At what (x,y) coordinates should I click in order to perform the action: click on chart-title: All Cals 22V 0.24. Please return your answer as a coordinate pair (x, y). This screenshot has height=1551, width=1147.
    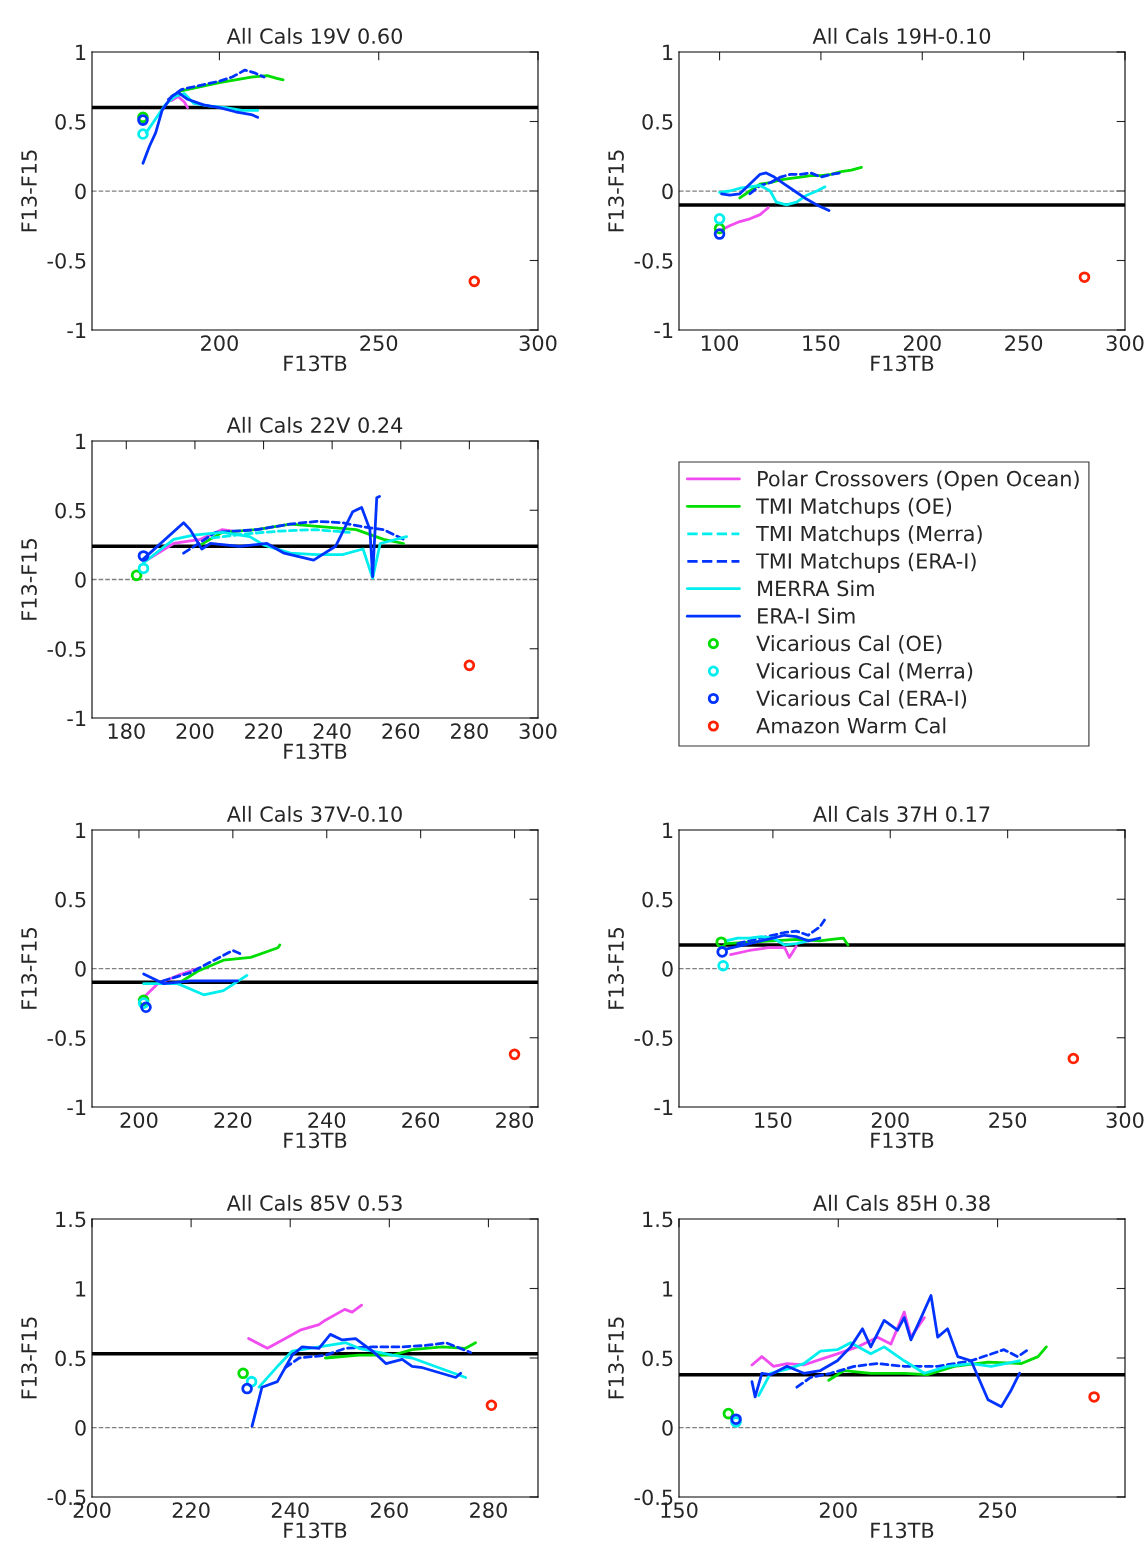
    Looking at the image, I should click on (314, 424).